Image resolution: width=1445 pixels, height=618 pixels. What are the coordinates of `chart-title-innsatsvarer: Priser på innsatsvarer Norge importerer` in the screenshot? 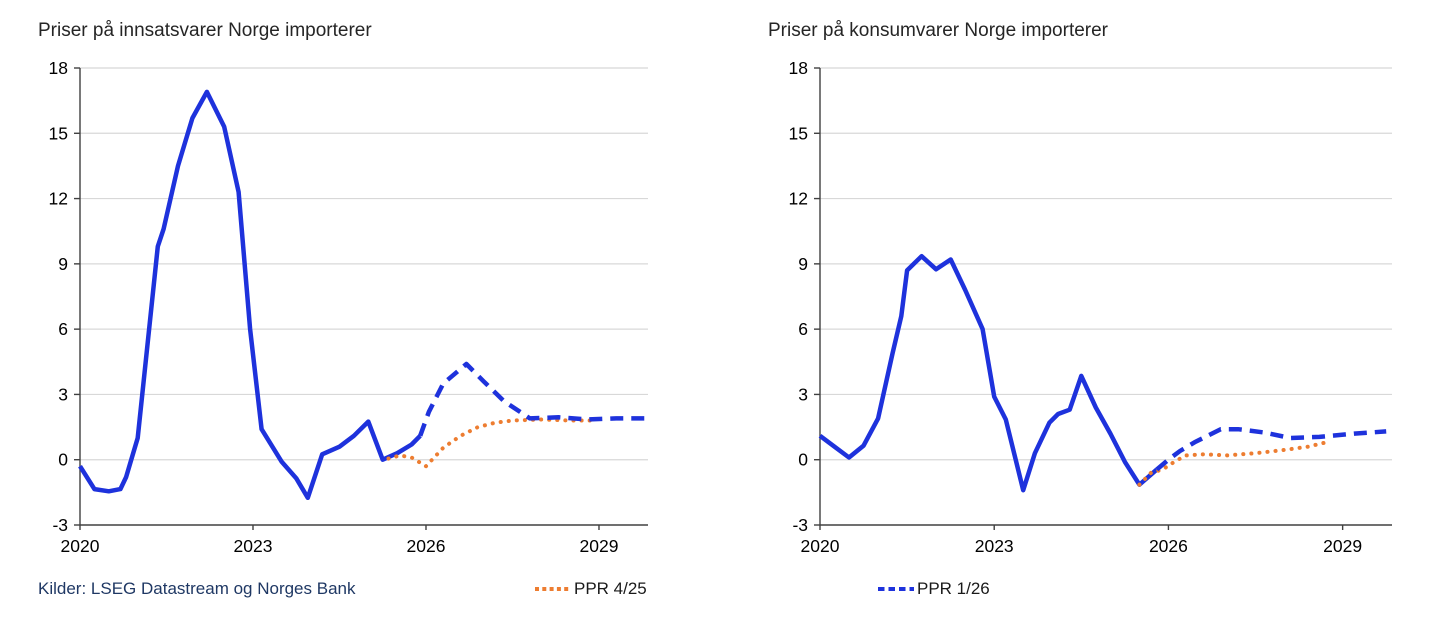 It's located at (205, 30).